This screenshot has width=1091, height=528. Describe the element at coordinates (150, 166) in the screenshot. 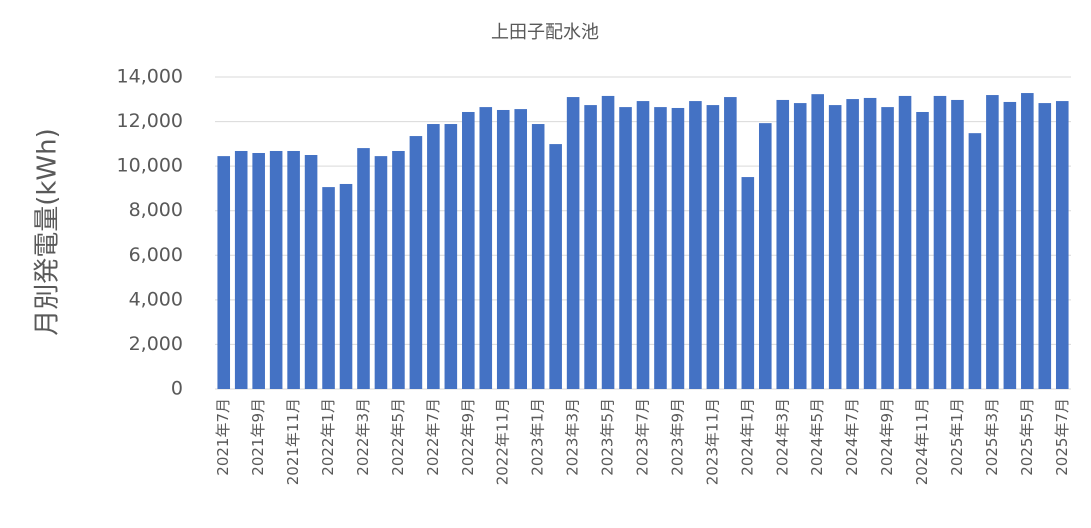

I see `y-tick-label: 10,000` at that location.